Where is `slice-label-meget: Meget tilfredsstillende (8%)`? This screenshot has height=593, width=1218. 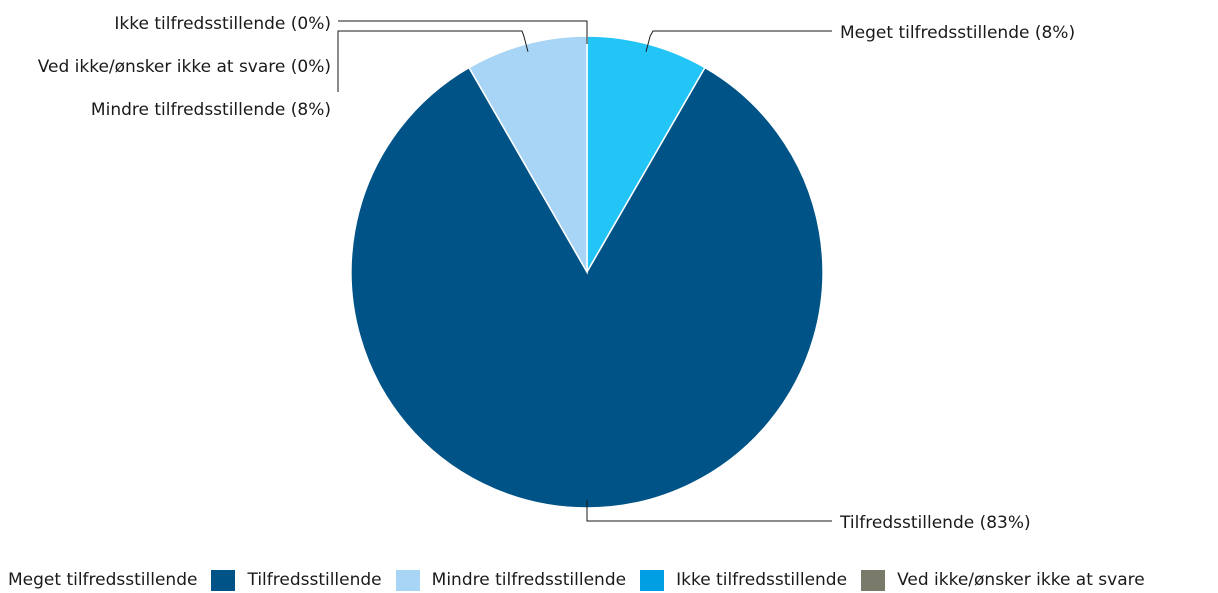
slice-label-meget: Meget tilfredsstillende (8%) is located at coordinates (957, 33).